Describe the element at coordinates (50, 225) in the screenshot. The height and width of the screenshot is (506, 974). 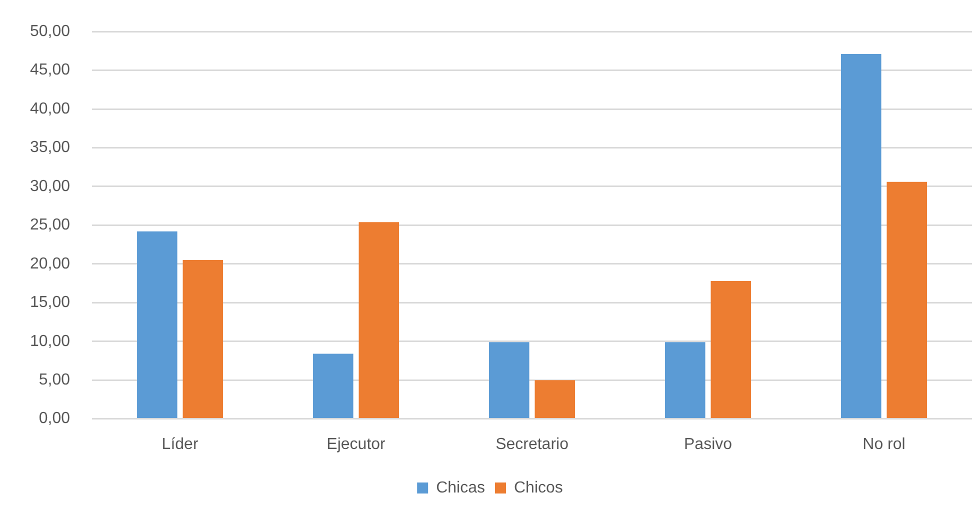
I see `y-tick-label: 25,00` at that location.